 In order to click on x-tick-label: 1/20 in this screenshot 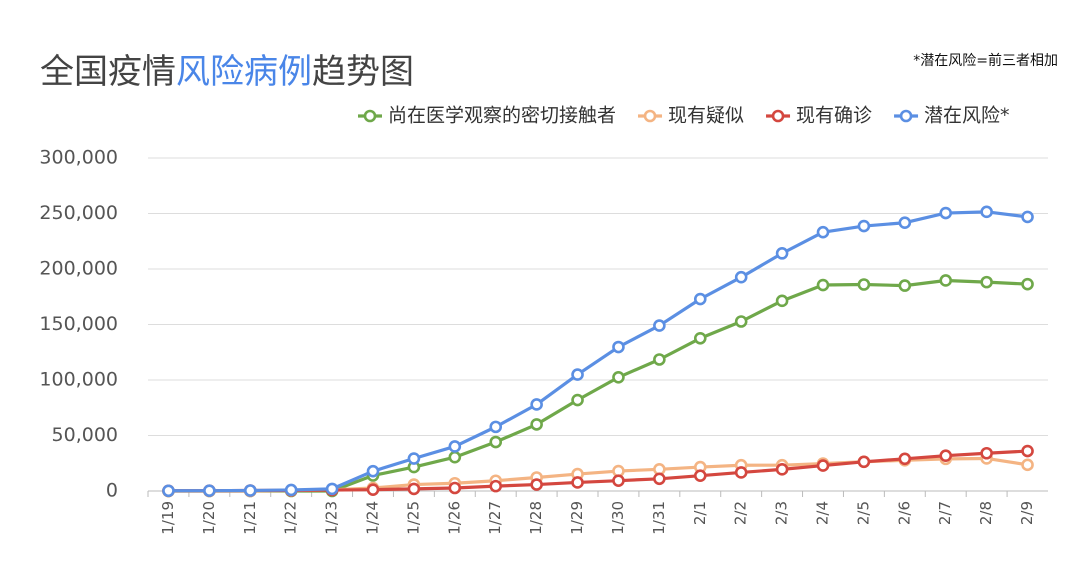, I will do `click(209, 518)`.